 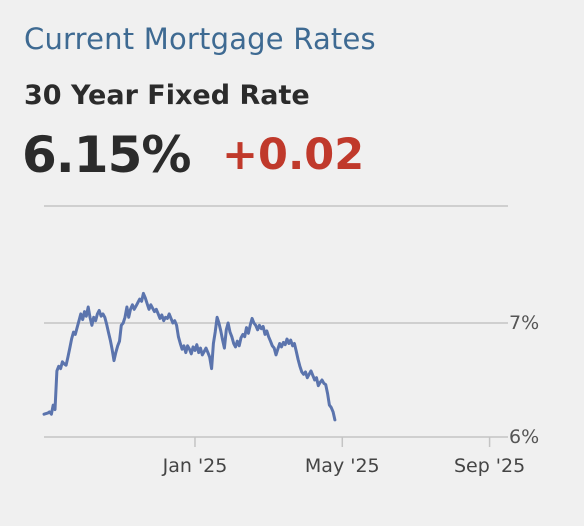 What do you see at coordinates (489, 466) in the screenshot?
I see `x-tick-label-2: Sep '25` at bounding box center [489, 466].